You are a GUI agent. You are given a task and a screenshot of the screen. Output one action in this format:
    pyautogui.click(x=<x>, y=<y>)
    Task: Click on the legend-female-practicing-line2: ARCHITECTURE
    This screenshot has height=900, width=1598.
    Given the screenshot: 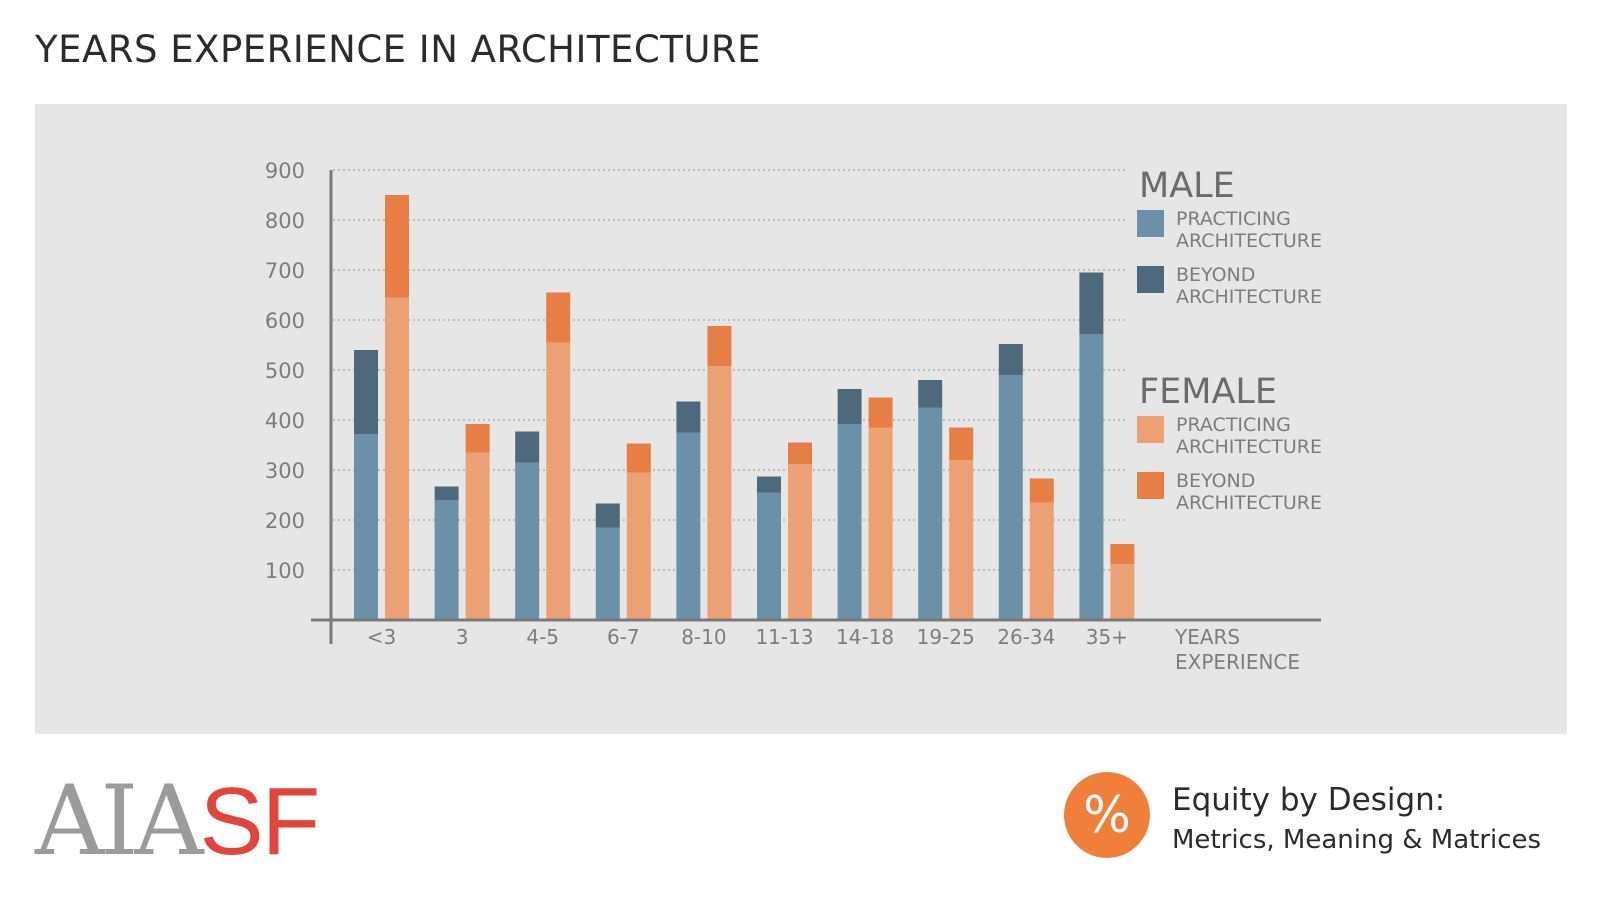 What is the action you would take?
    pyautogui.click(x=1249, y=447)
    